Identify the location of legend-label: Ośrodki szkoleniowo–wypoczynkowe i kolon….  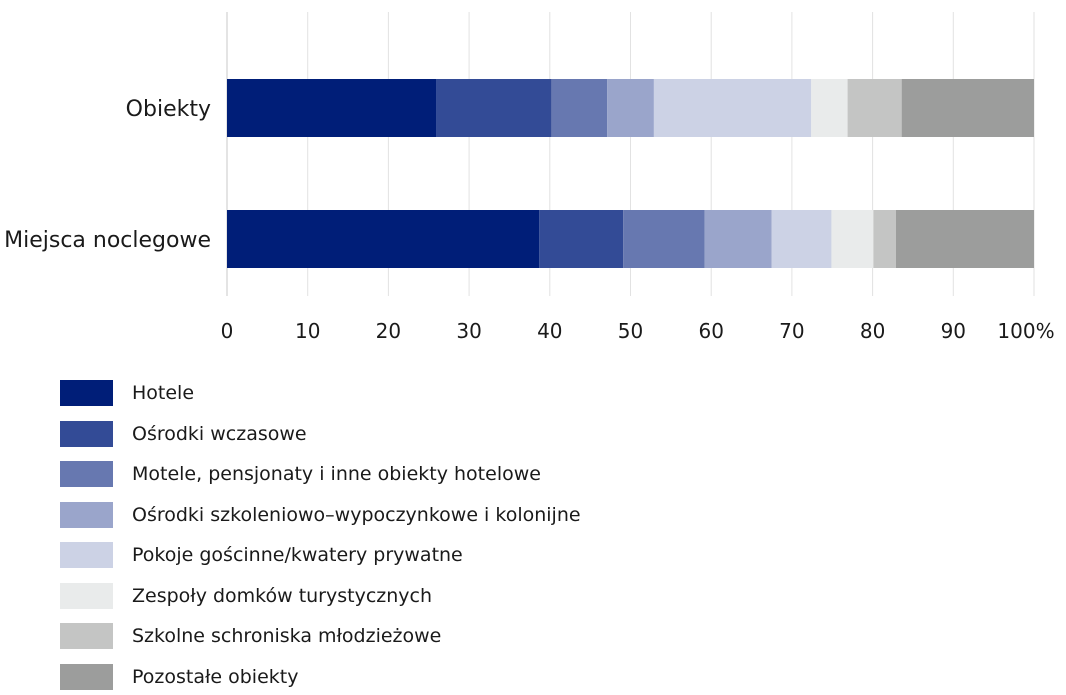
(356, 514).